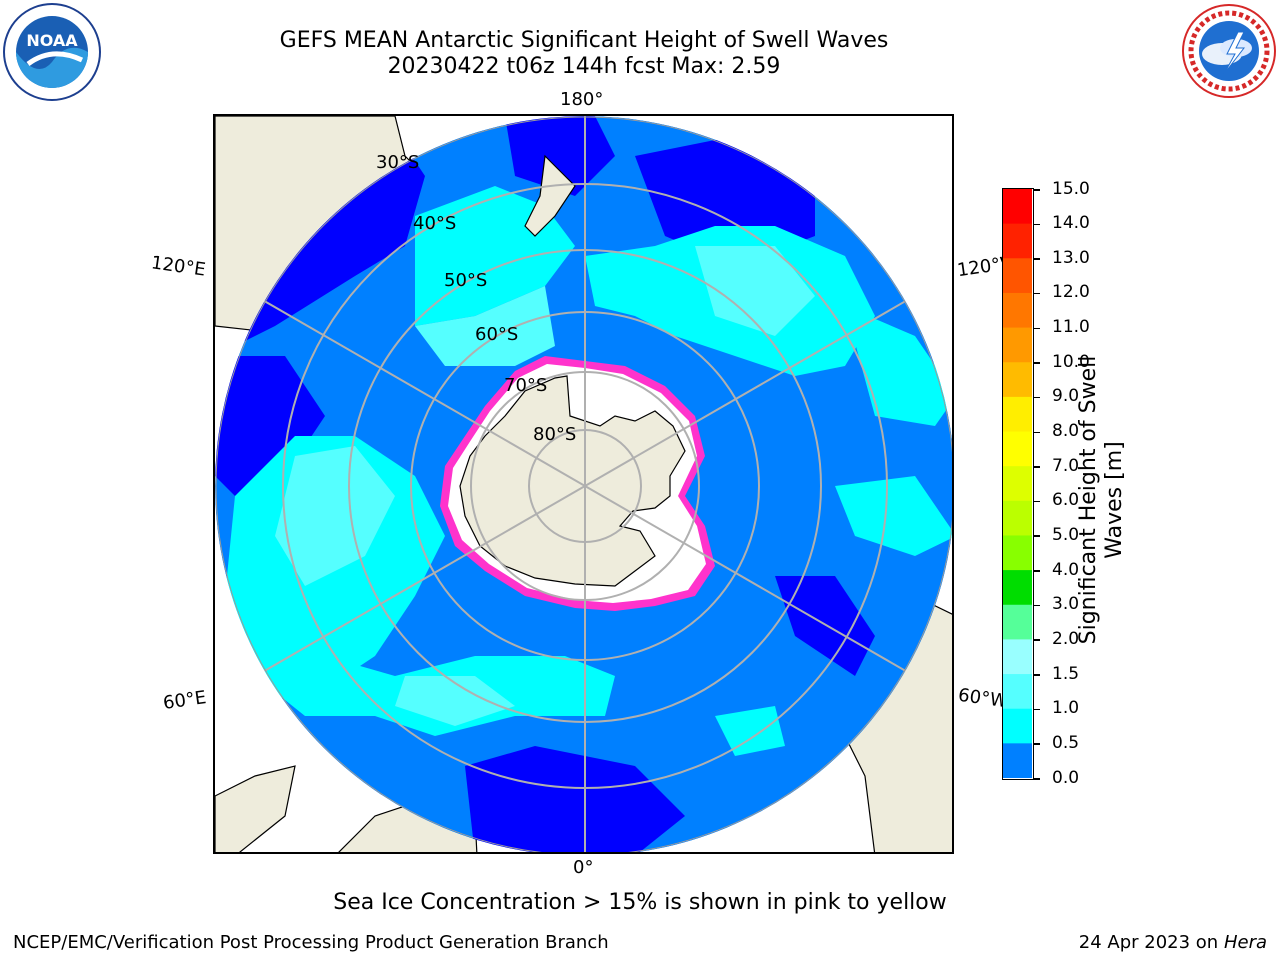  Describe the element at coordinates (1066, 673) in the screenshot. I see `colorbar-tick-label: 1.5` at that location.